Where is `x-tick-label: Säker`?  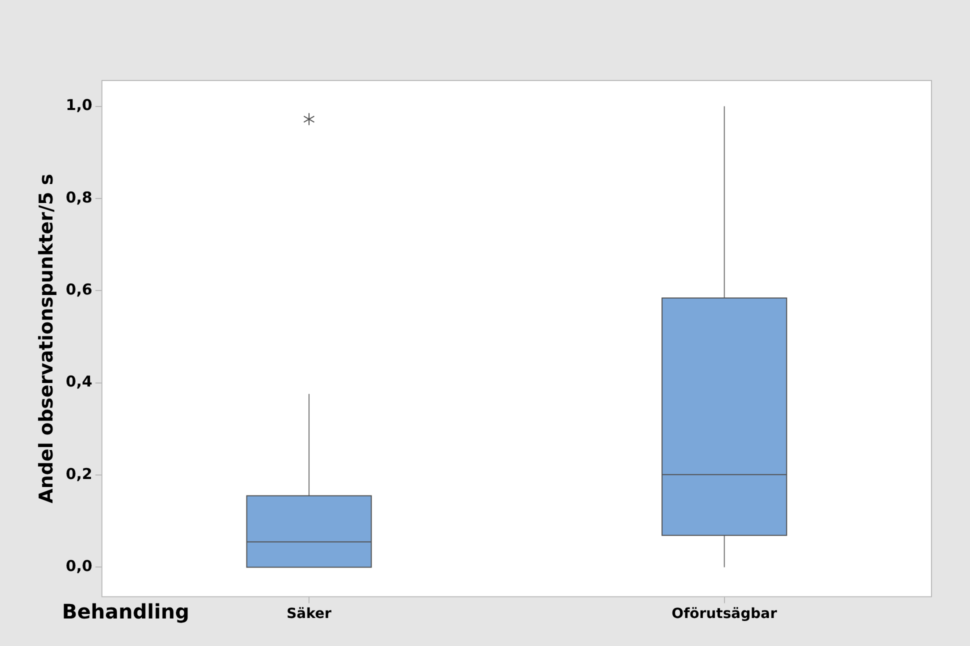 x-tick-label: Säker is located at coordinates (309, 614).